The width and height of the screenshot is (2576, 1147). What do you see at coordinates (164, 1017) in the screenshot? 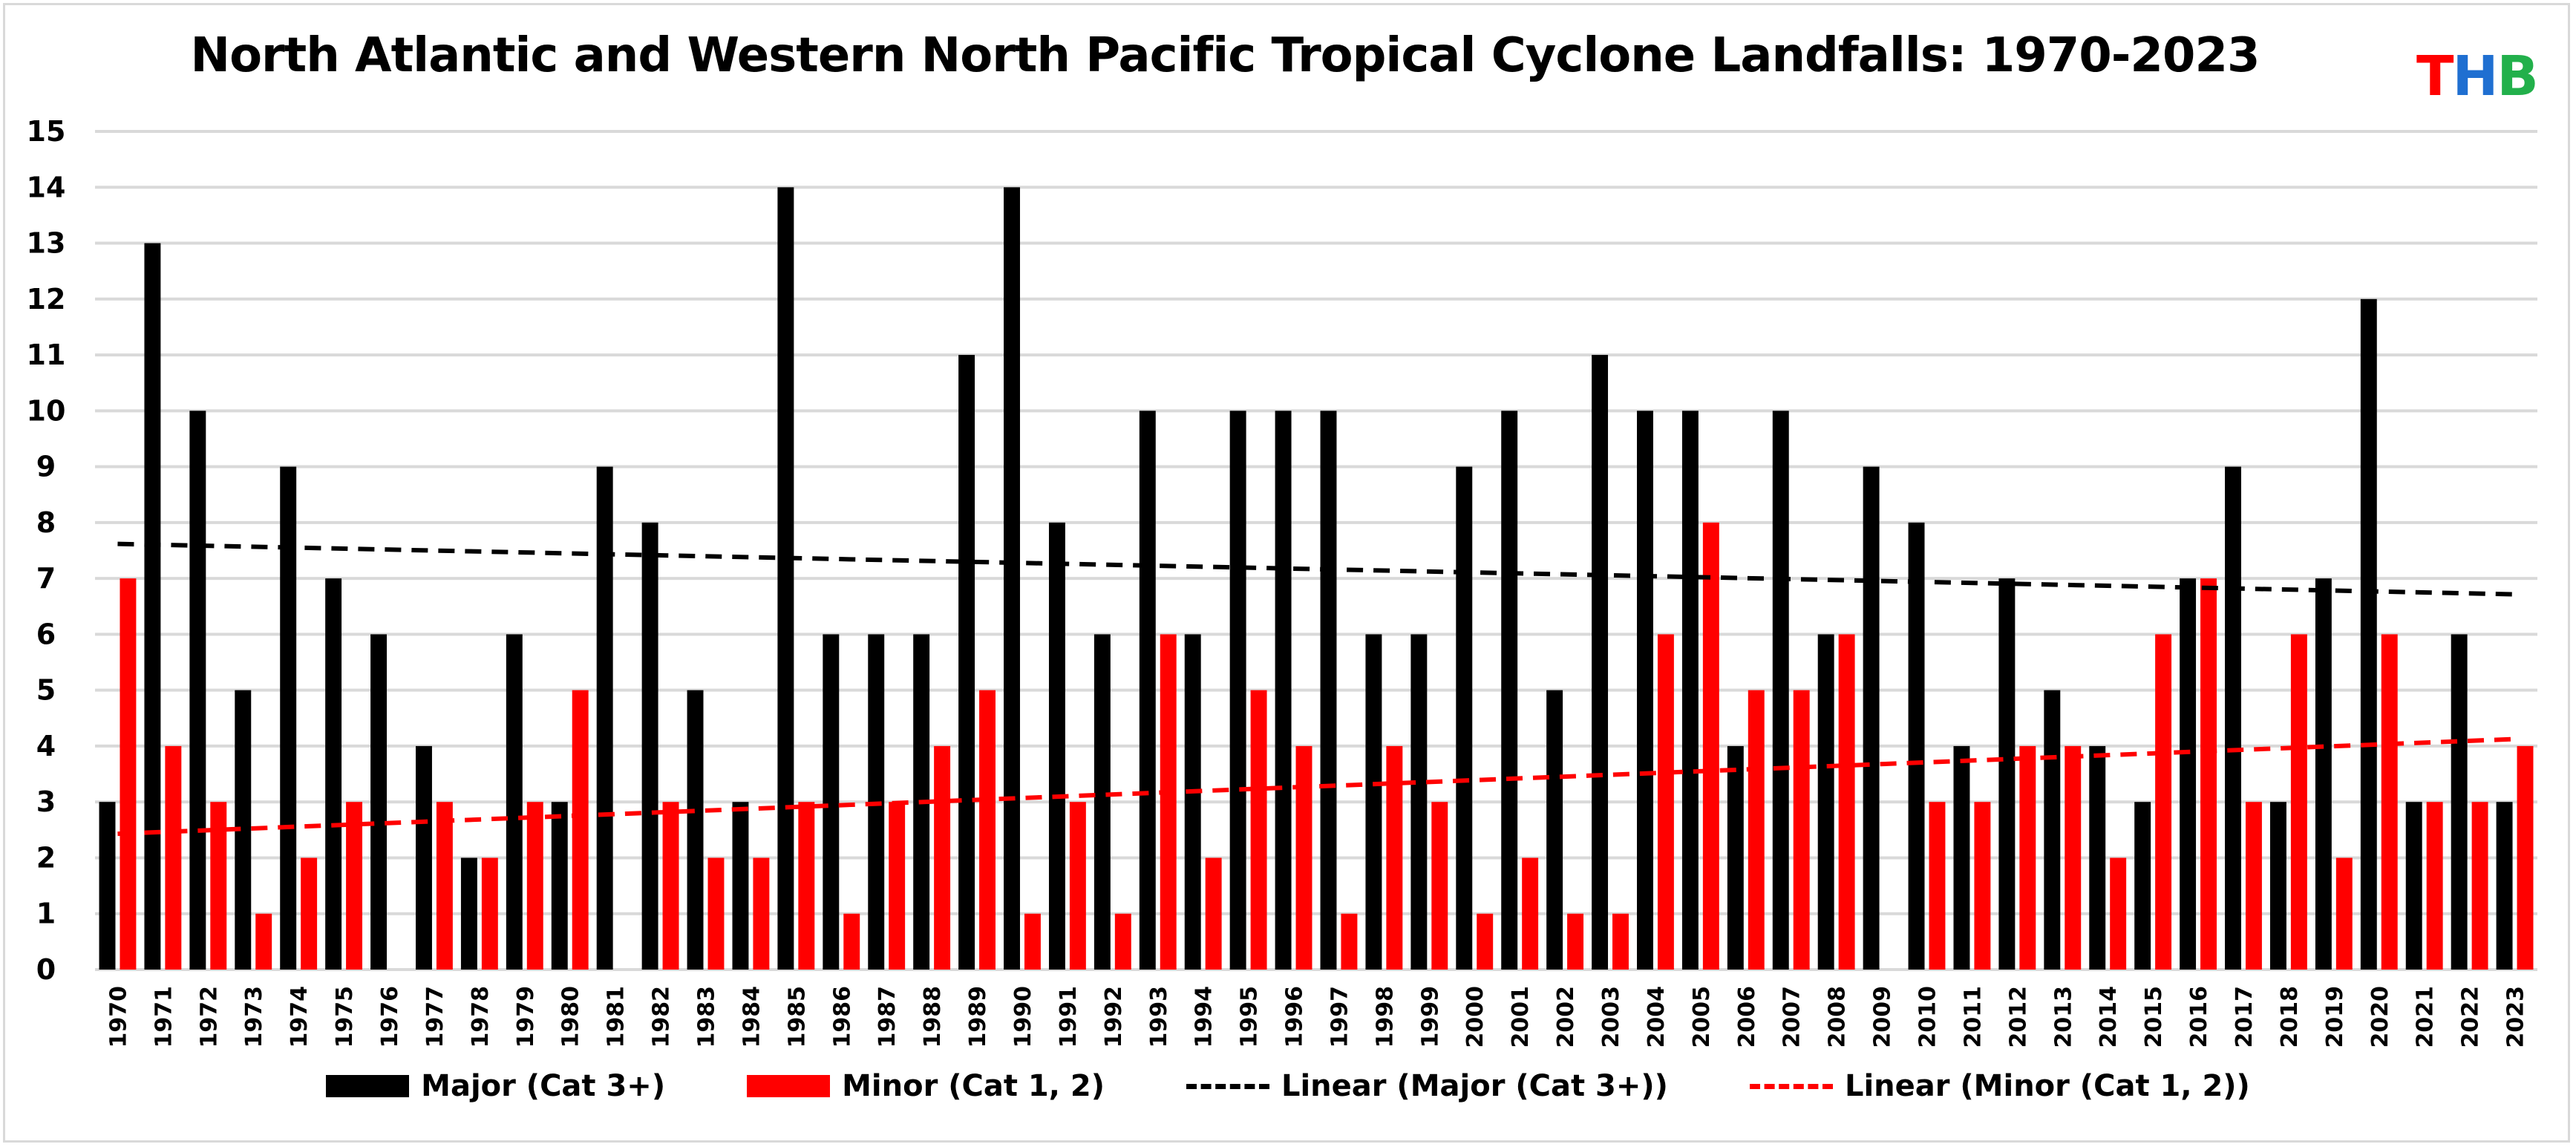
I see `x-tick-label: 1971` at bounding box center [164, 1017].